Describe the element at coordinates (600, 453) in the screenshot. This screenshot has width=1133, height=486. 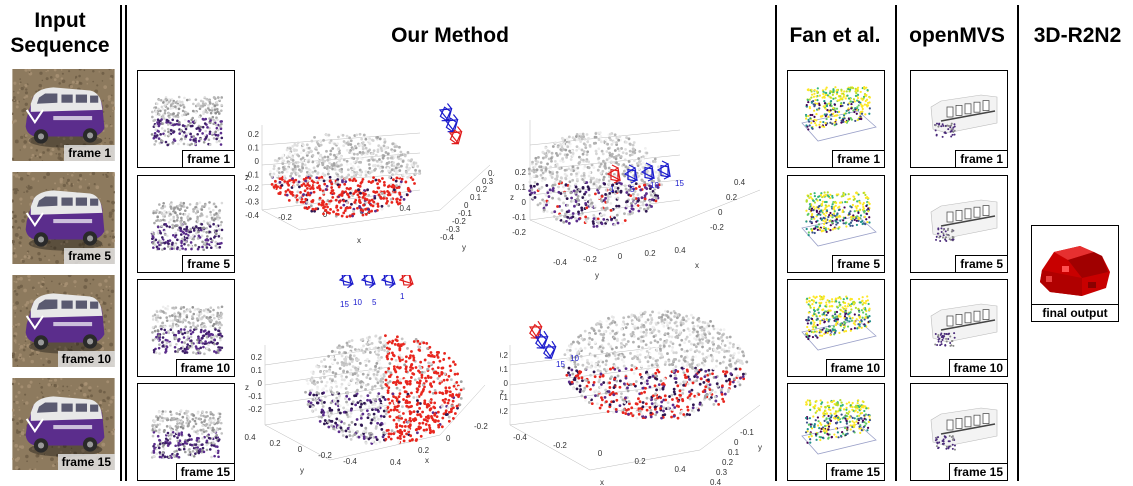
I see `p4-x-tick: 0` at that location.